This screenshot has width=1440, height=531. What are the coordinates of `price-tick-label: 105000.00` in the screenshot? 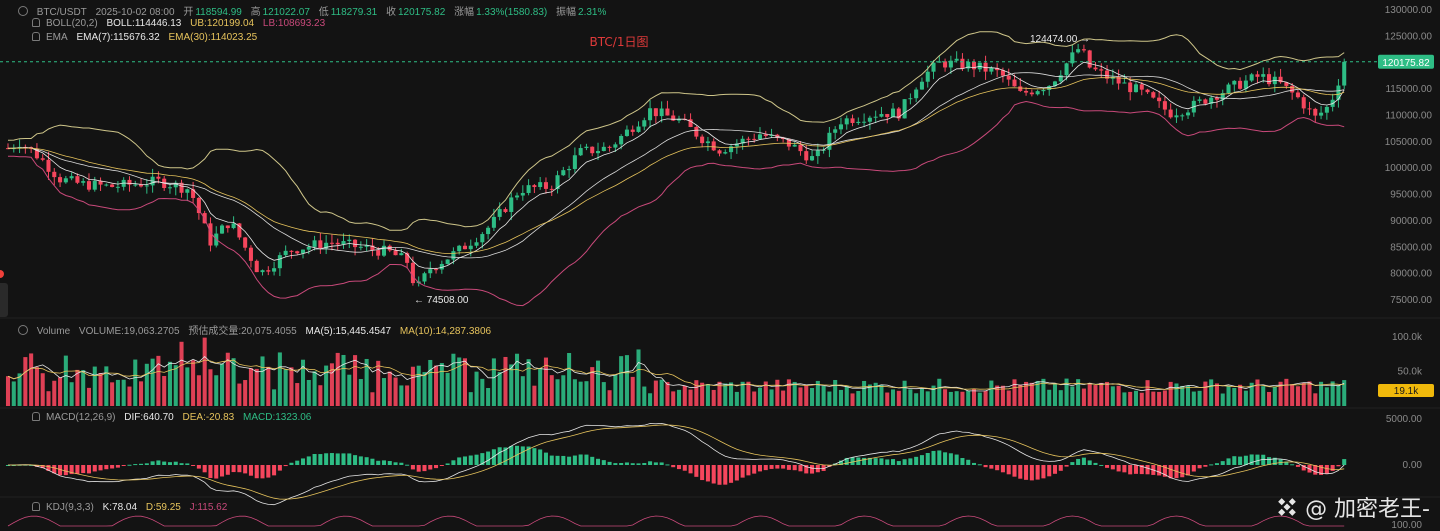 It's located at (1409, 142).